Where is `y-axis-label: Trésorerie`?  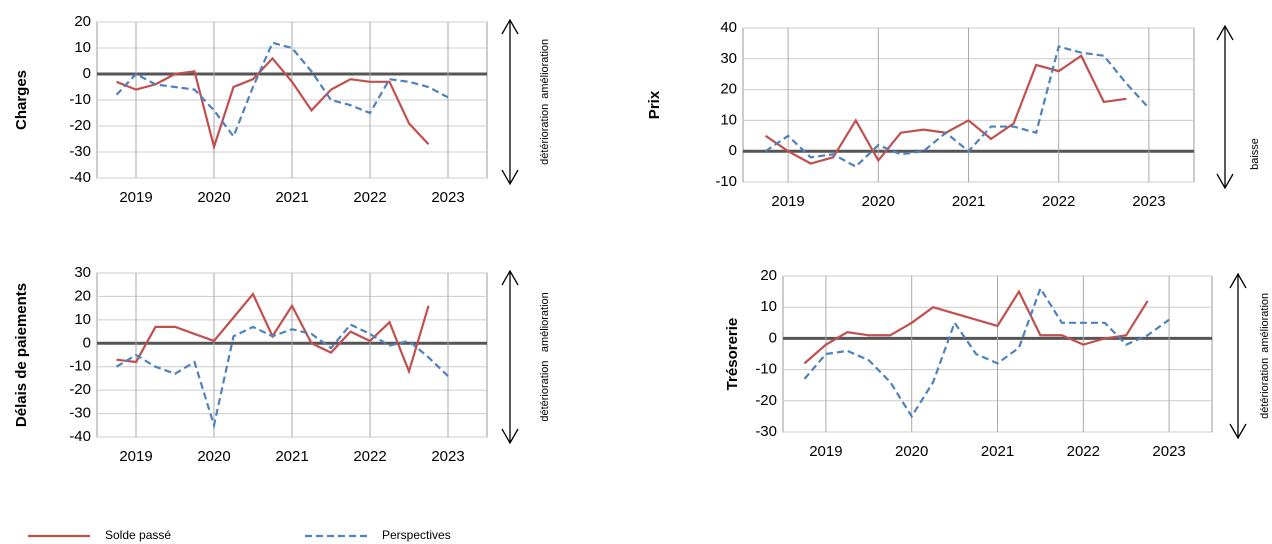
y-axis-label: Trésorerie is located at coordinates (732, 354).